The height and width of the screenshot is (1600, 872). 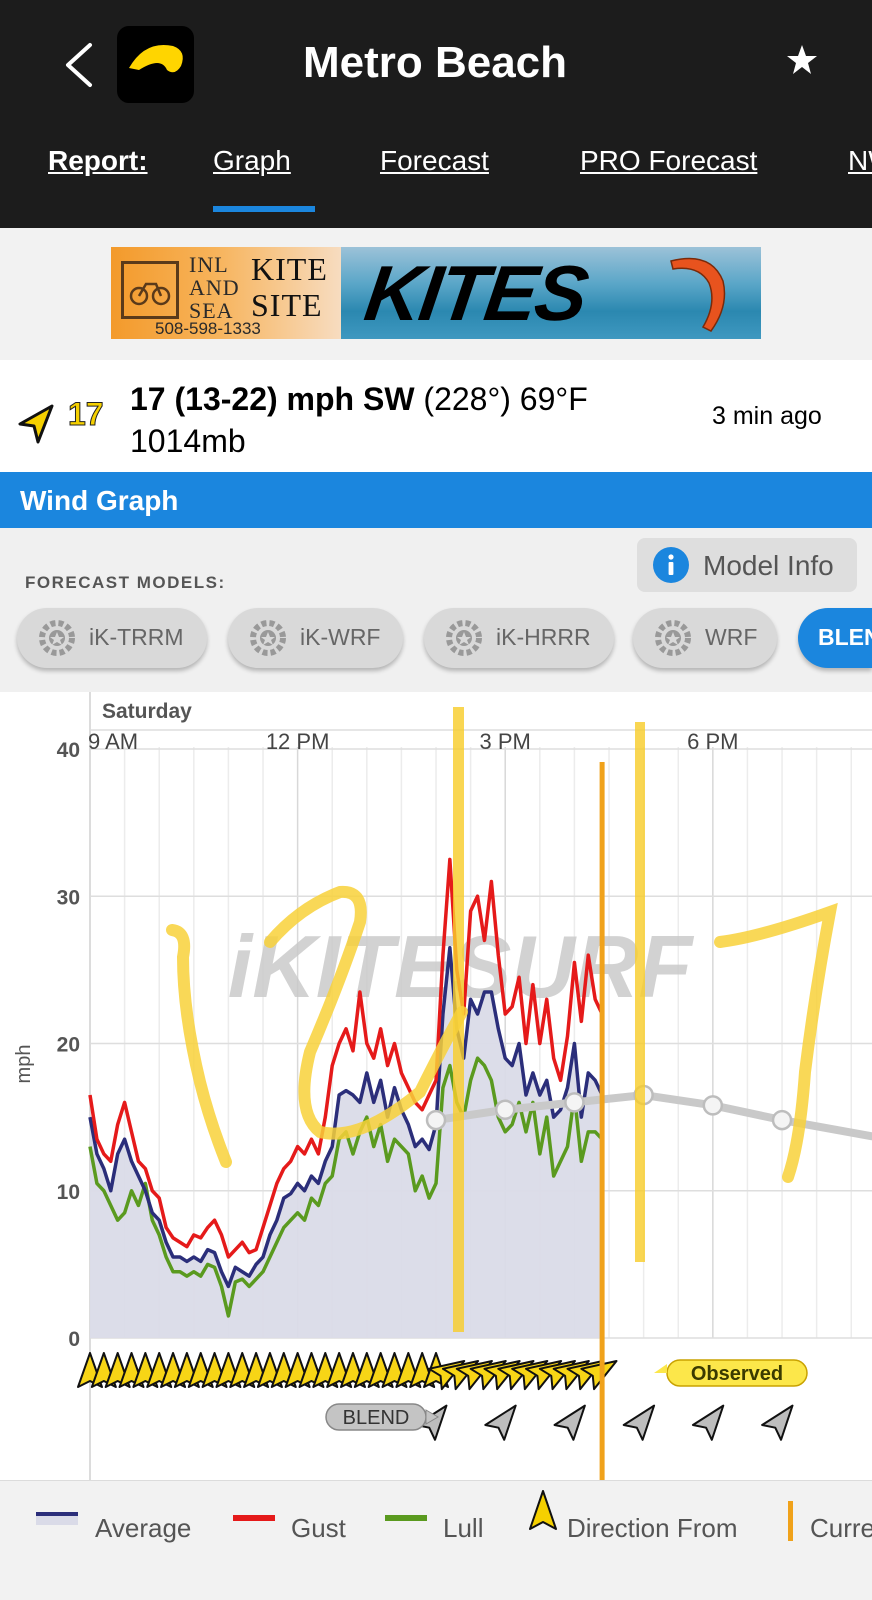 I want to click on y-tick-labels: 0 10 20 30 40, so click(x=68, y=1045).